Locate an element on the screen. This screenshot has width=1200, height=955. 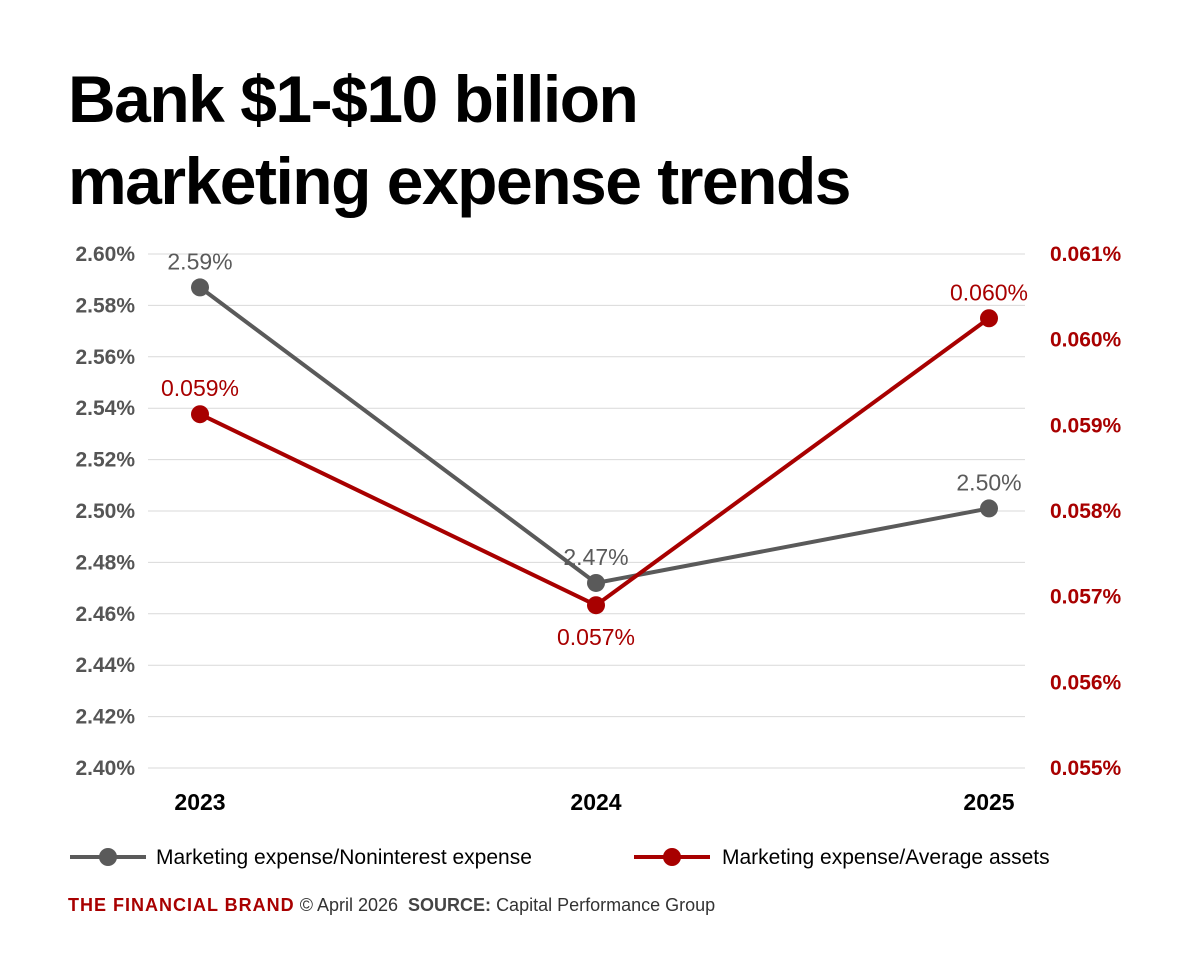
x-axis-ticks: 2023 2024 2025 is located at coordinates (594, 802).